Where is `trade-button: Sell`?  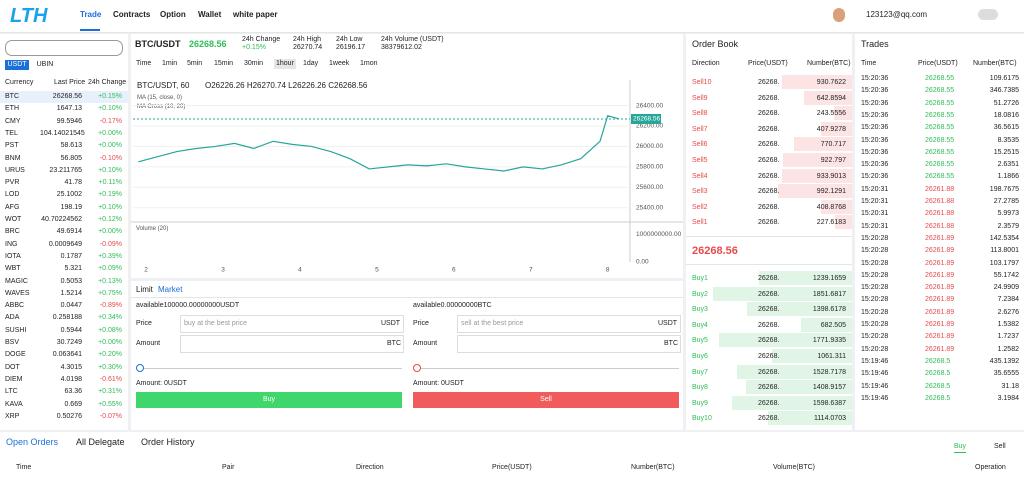
trade-button: Sell is located at coordinates (546, 400).